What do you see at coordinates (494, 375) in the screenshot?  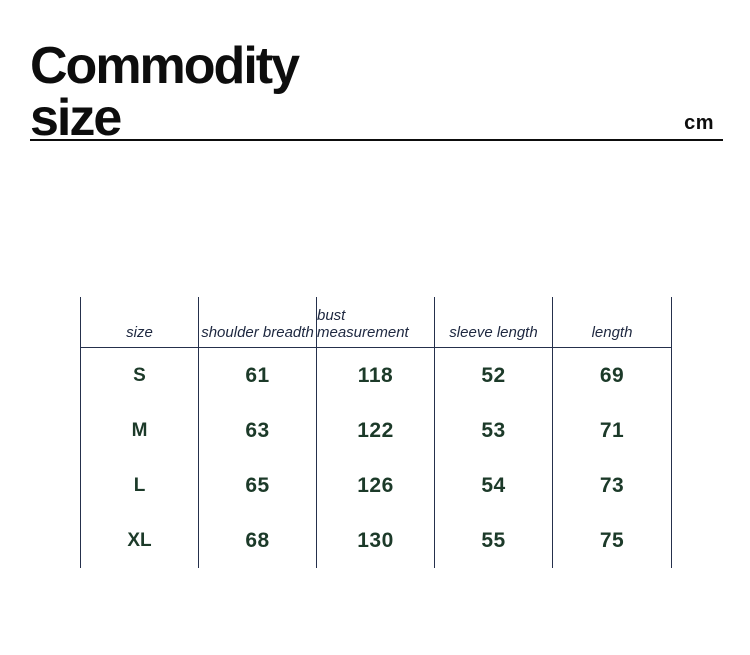 I see `table-cell: 52` at bounding box center [494, 375].